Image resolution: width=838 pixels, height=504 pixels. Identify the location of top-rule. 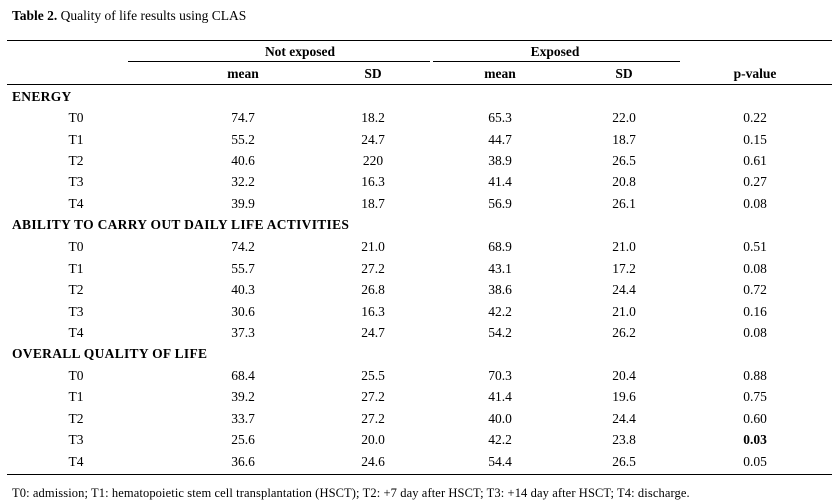
(419, 40).